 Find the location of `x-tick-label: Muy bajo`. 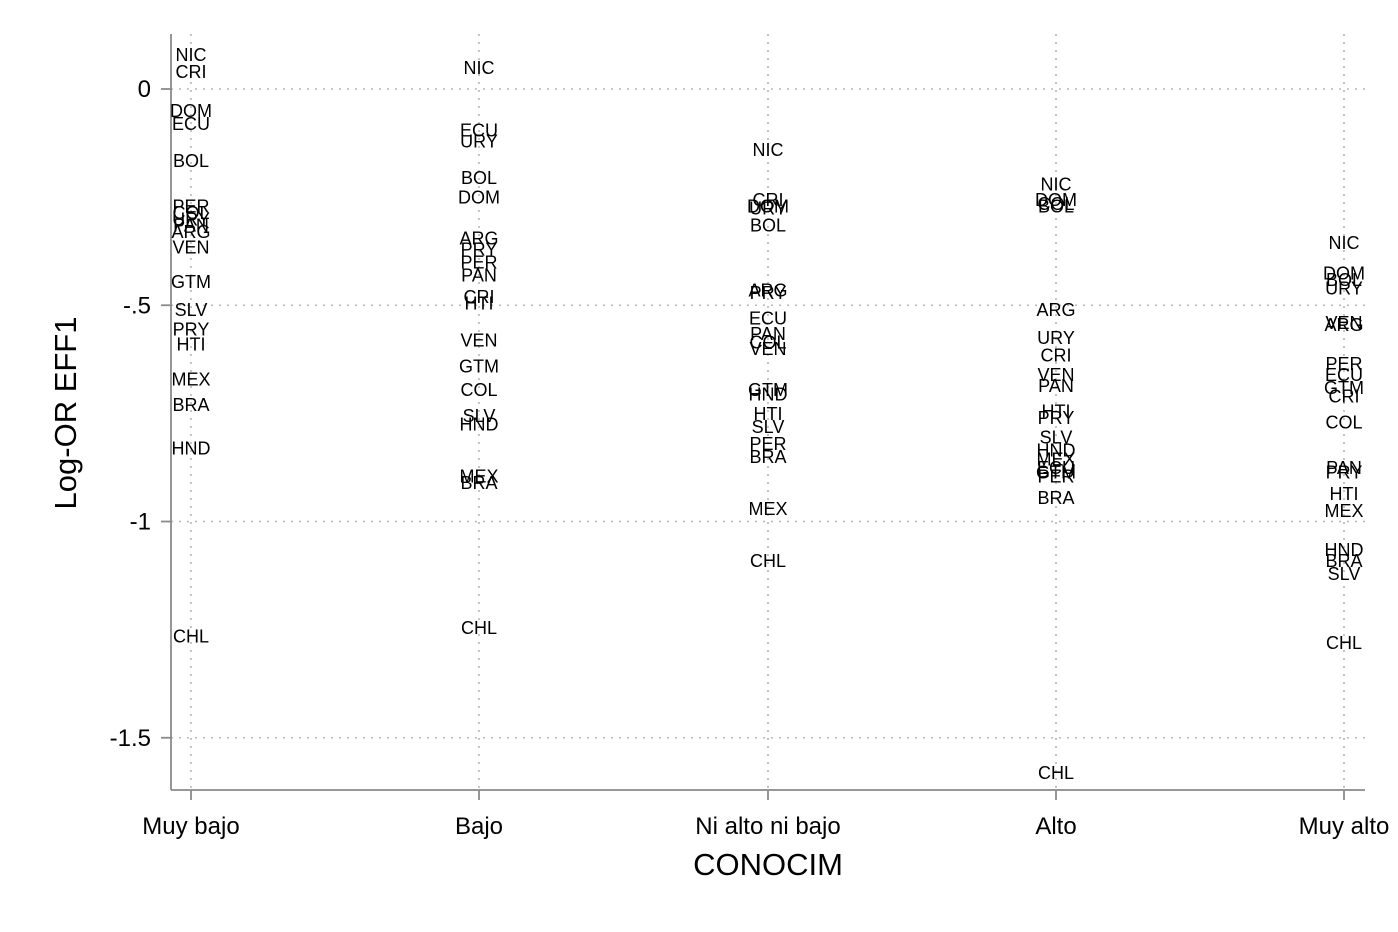

x-tick-label: Muy bajo is located at coordinates (190, 826).